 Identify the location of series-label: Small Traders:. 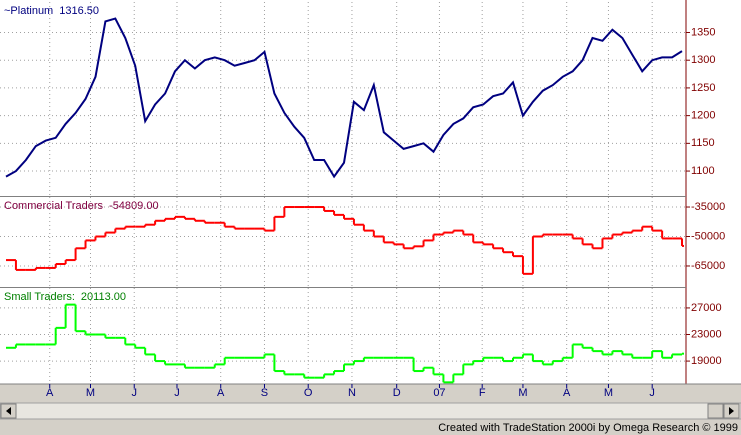
(39, 297).